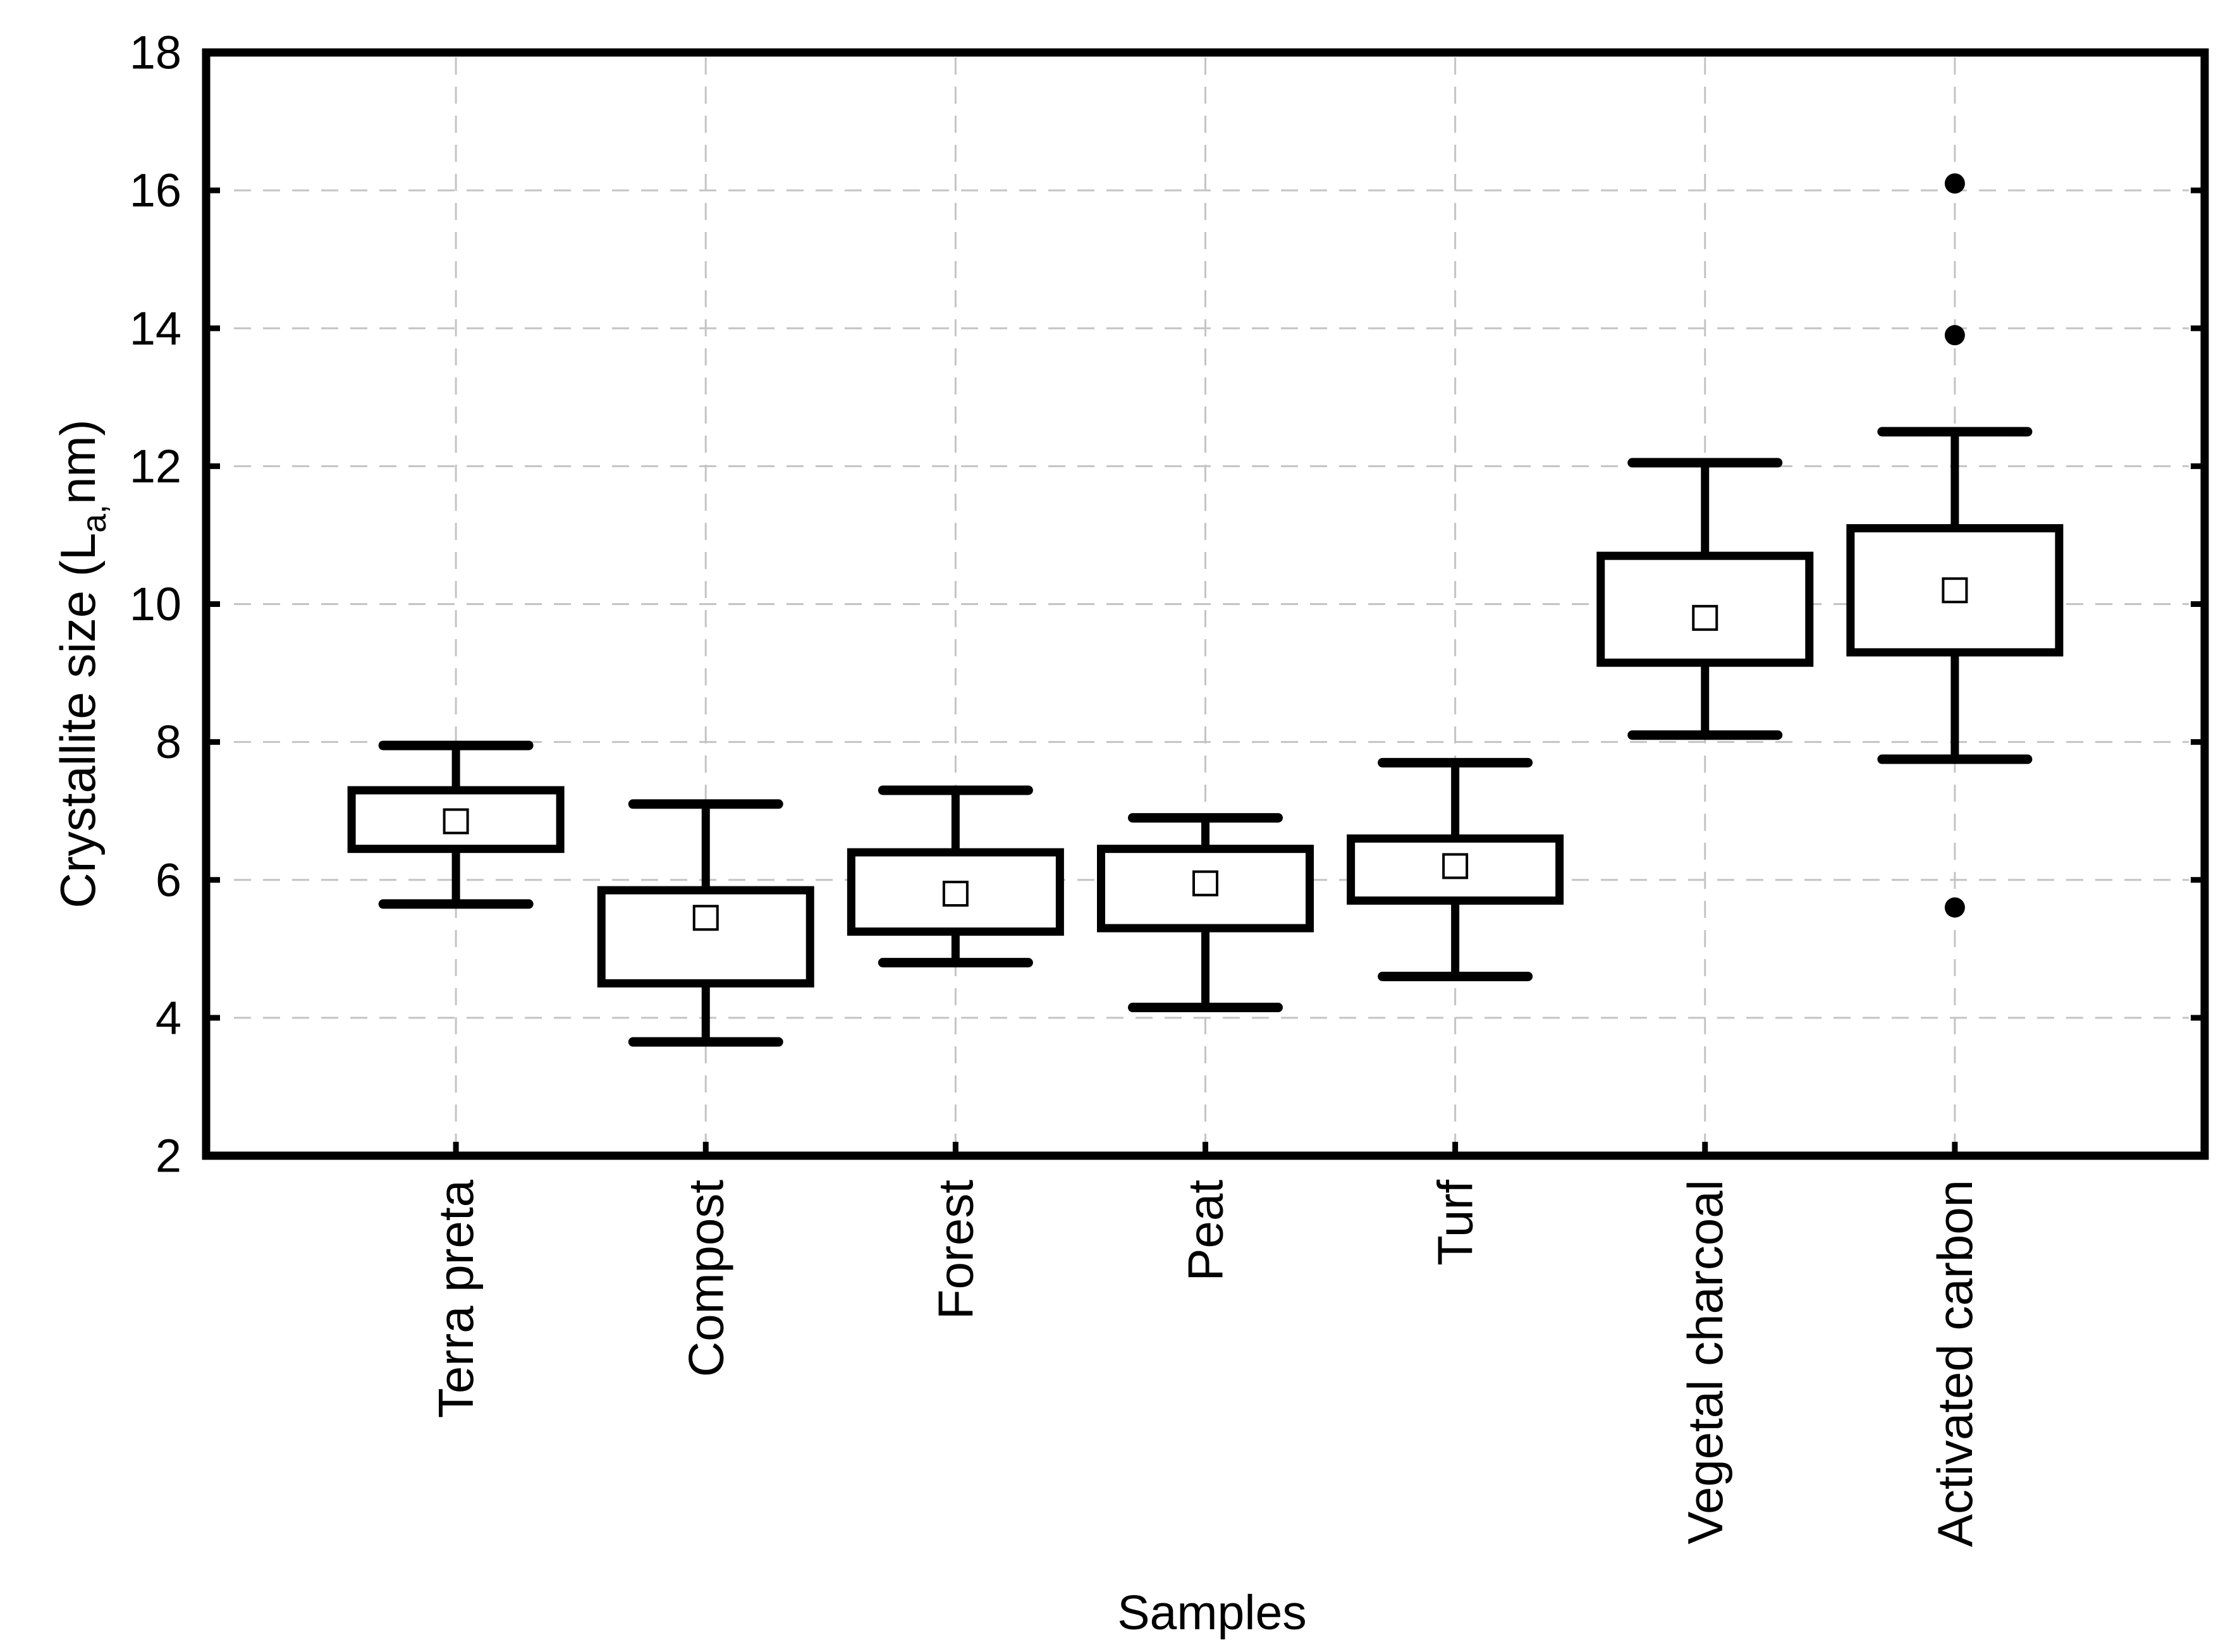 The image size is (2235, 1652). Describe the element at coordinates (1705, 599) in the screenshot. I see `box-plot-vegetal-charcoal` at that location.